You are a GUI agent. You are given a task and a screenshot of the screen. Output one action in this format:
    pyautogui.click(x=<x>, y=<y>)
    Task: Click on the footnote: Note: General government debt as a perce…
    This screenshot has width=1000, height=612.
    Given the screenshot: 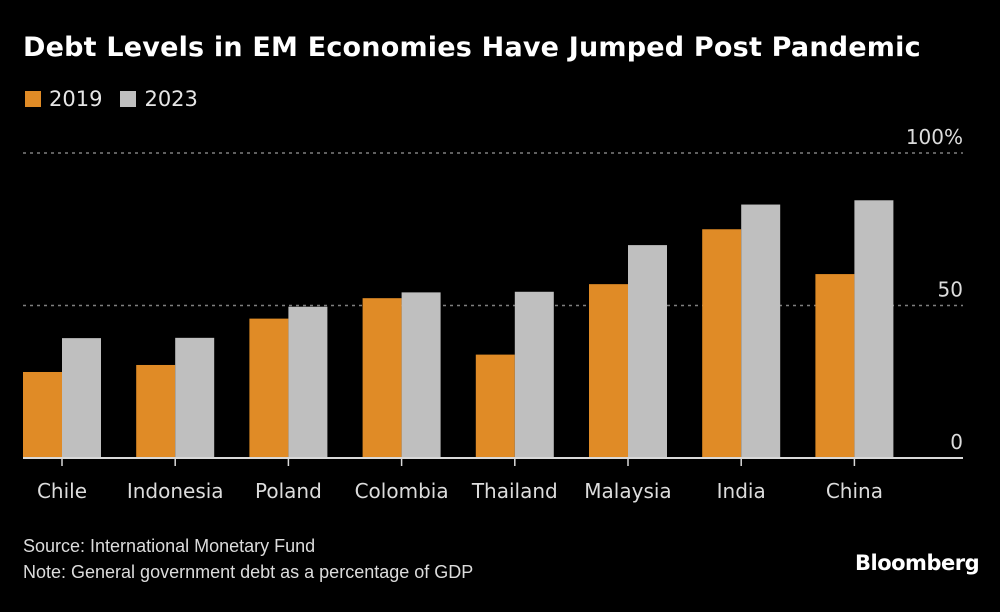 What is the action you would take?
    pyautogui.click(x=248, y=572)
    